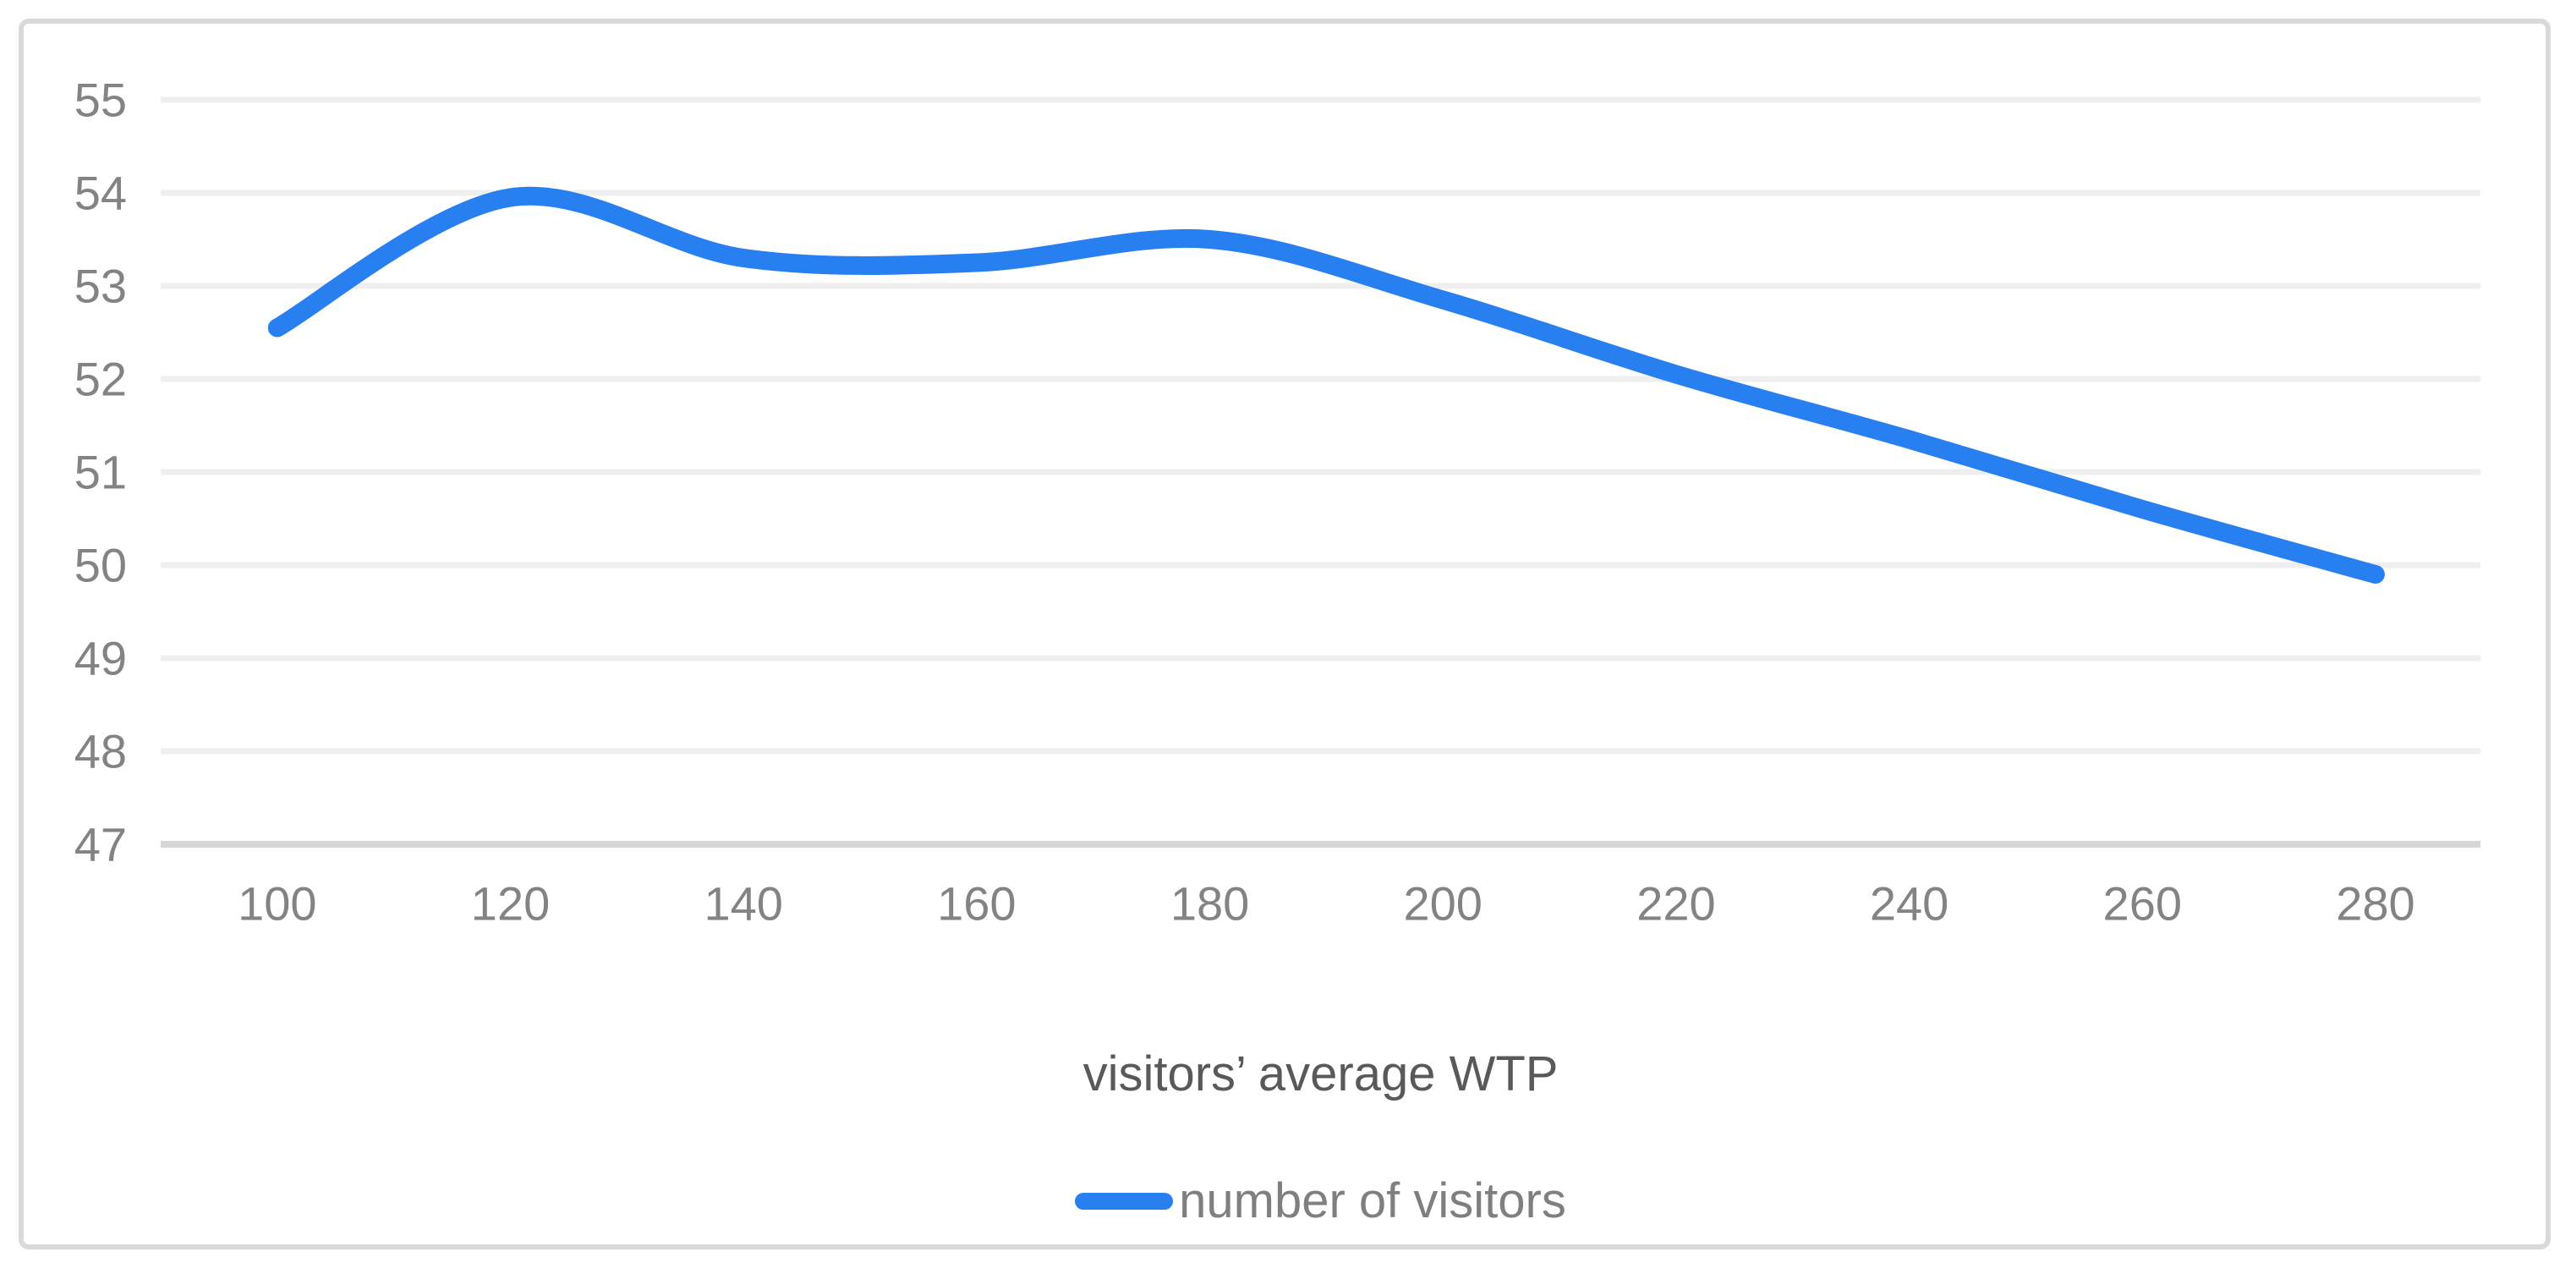 This screenshot has width=2576, height=1274. I want to click on x-tick-label: 280, so click(2375, 904).